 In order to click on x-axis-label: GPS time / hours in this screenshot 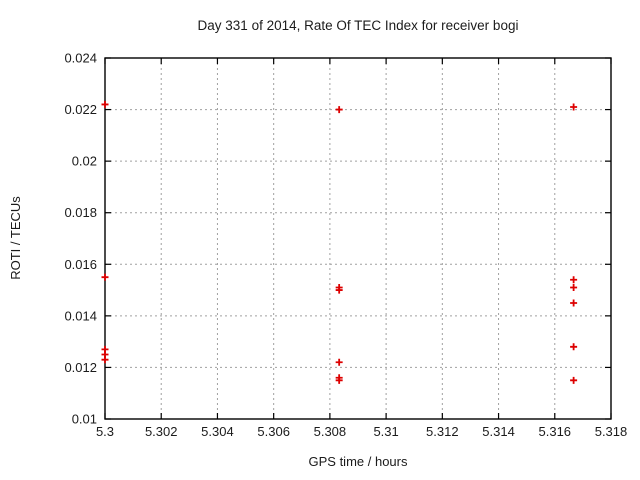, I will do `click(358, 461)`.